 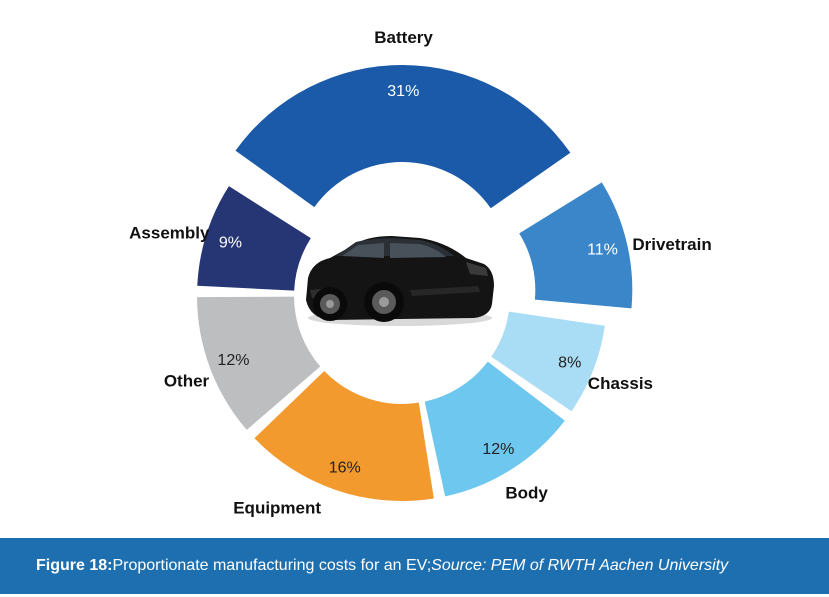 I want to click on category-label-assembly: Assembly, so click(x=169, y=232).